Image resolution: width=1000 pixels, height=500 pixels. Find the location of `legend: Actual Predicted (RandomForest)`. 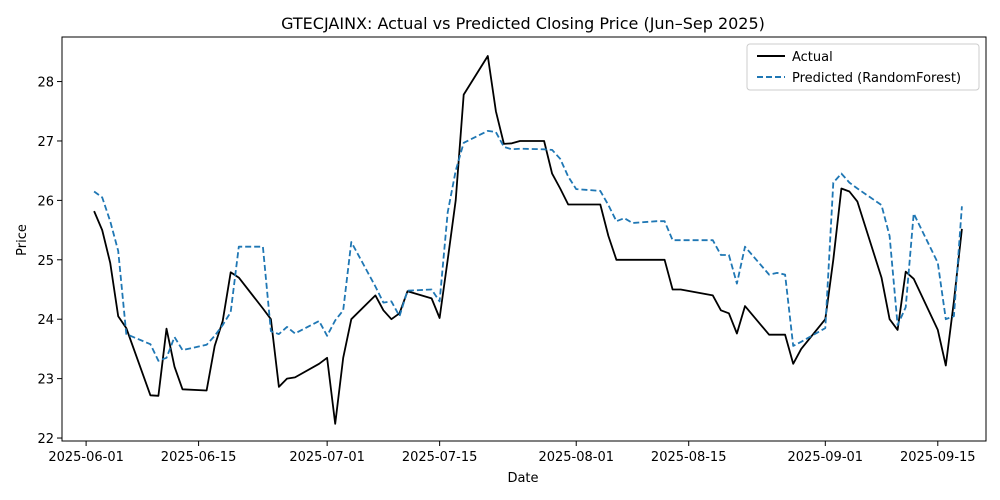

legend: Actual Predicted (RandomForest) is located at coordinates (863, 67).